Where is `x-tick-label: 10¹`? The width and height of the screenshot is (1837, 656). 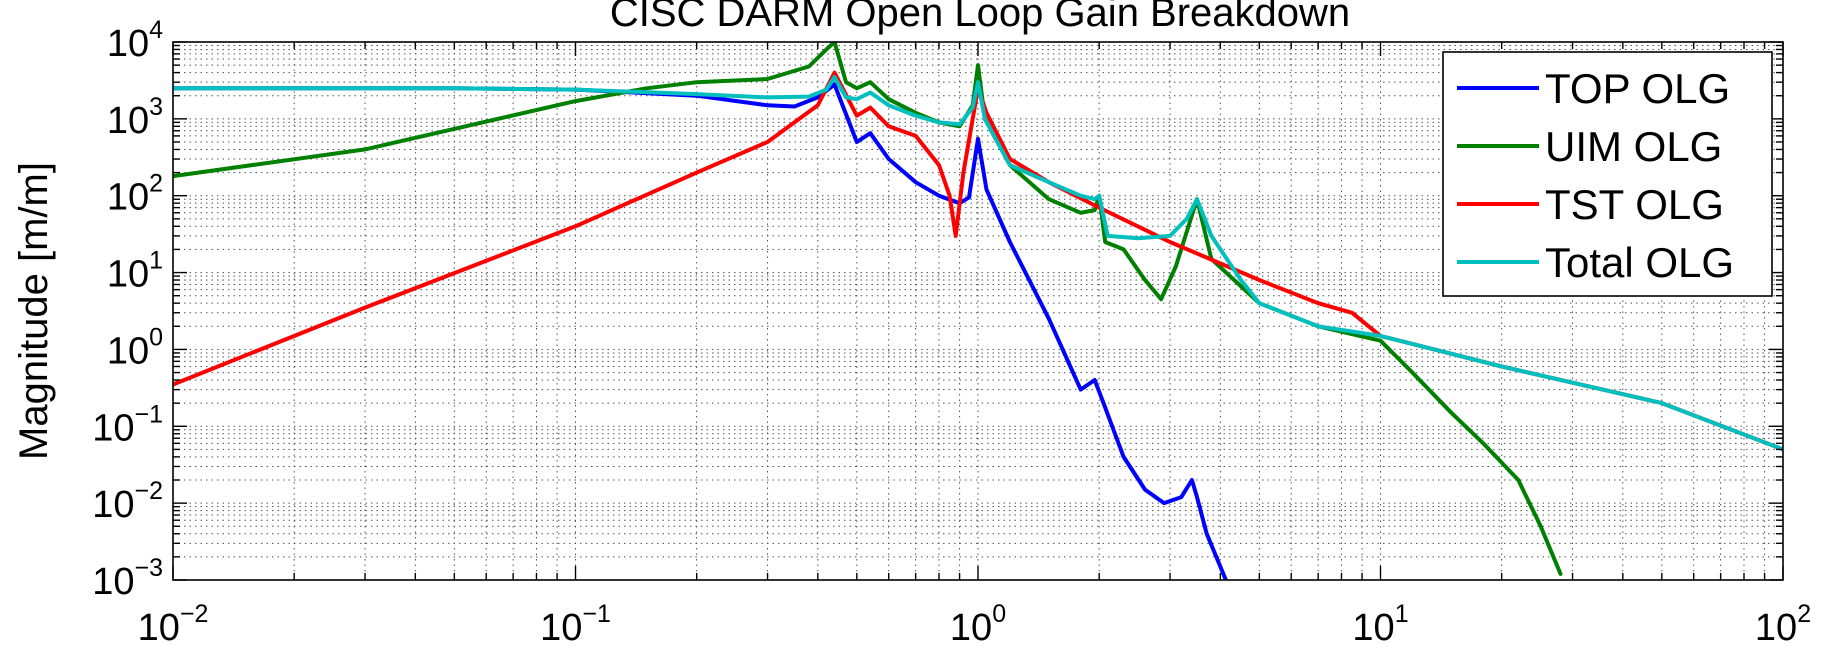 x-tick-label: 10¹ is located at coordinates (1380, 624).